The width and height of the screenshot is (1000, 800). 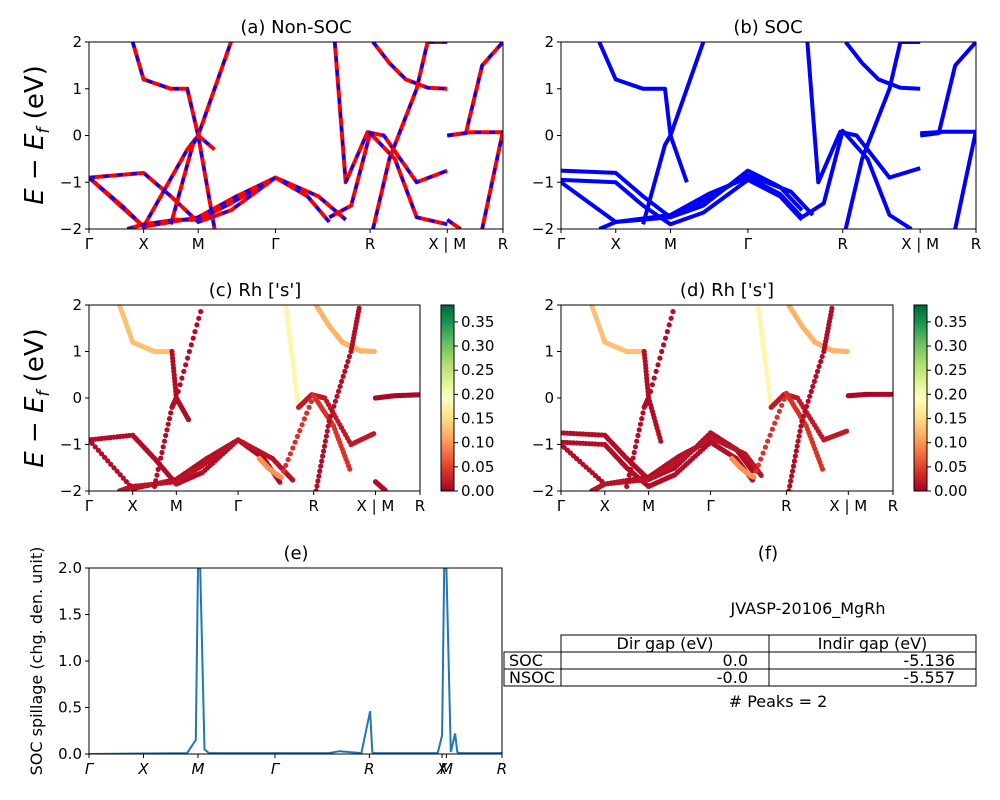 What do you see at coordinates (549, 136) in the screenshot?
I see `y-tick-label-b-2: 0` at bounding box center [549, 136].